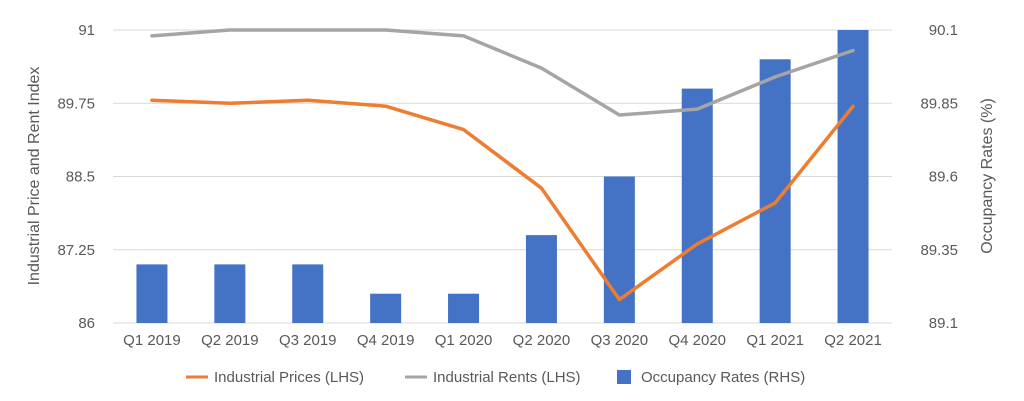 The image size is (1024, 401). Describe the element at coordinates (386, 340) in the screenshot. I see `x-tick-label: Q4 2019` at that location.